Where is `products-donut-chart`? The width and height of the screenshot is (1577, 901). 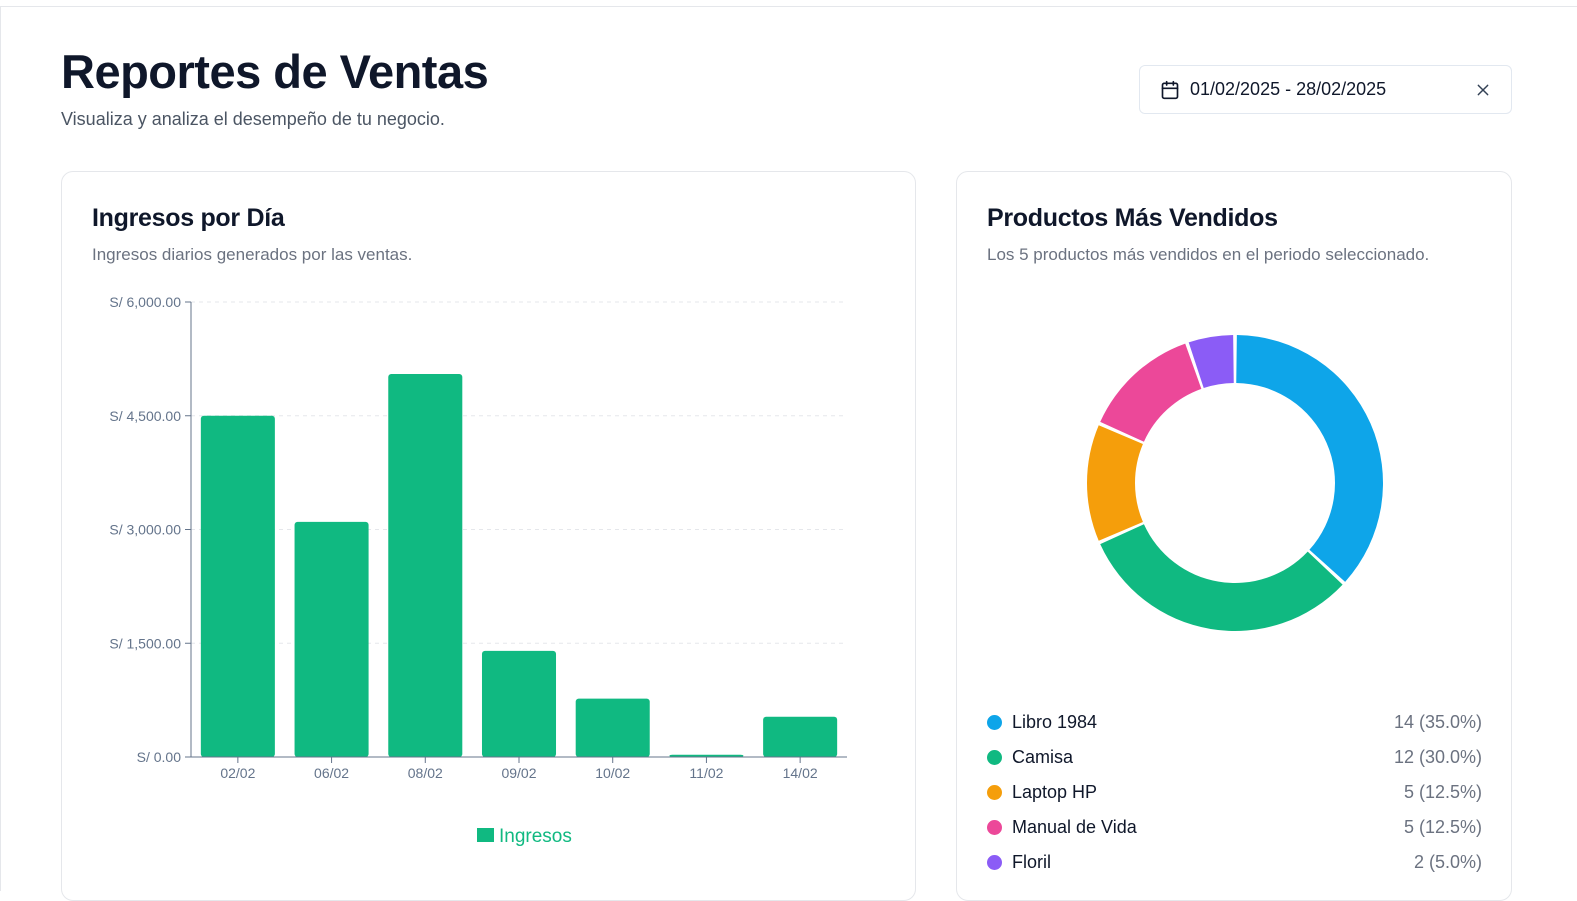 products-donut-chart is located at coordinates (1235, 483).